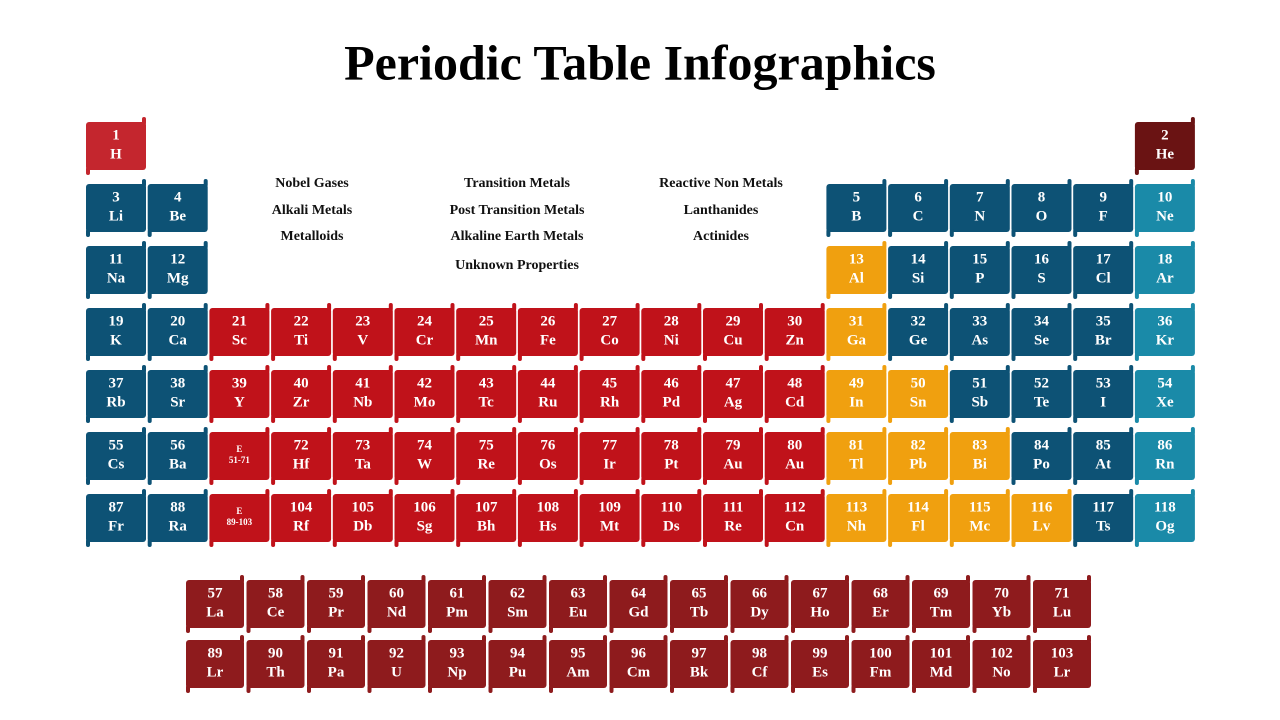 This screenshot has width=1280, height=720. I want to click on tile-number: 30, so click(794, 321).